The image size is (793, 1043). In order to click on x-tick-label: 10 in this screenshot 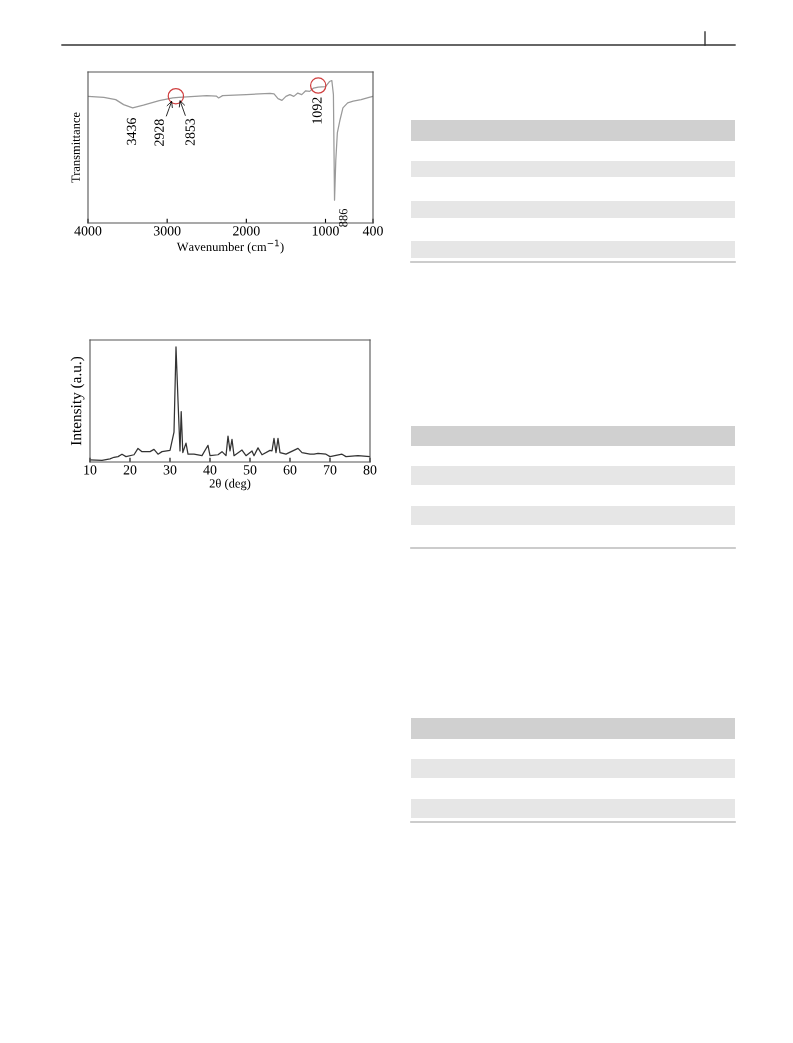, I will do `click(90, 470)`.